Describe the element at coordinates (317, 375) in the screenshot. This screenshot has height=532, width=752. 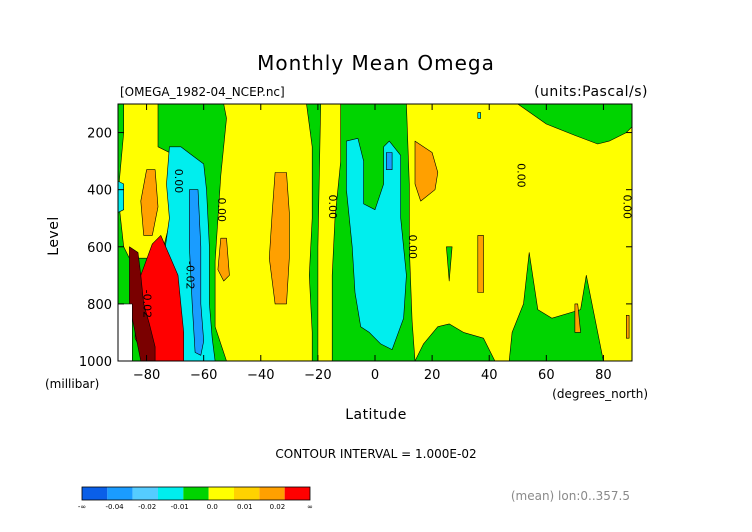
I see `x-tick-label: −20` at that location.